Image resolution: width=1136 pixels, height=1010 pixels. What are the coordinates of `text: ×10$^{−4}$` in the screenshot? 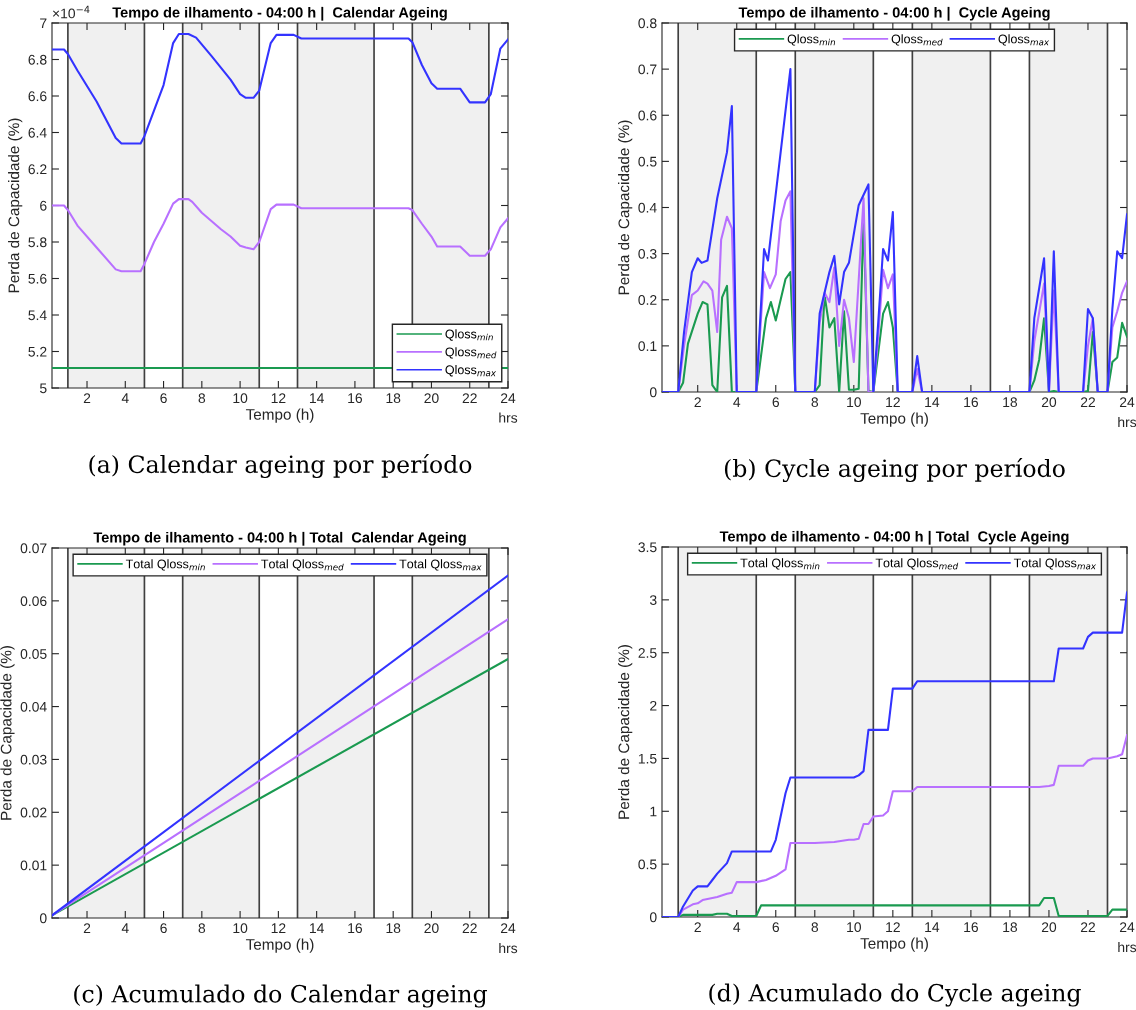 It's located at (71, 12).